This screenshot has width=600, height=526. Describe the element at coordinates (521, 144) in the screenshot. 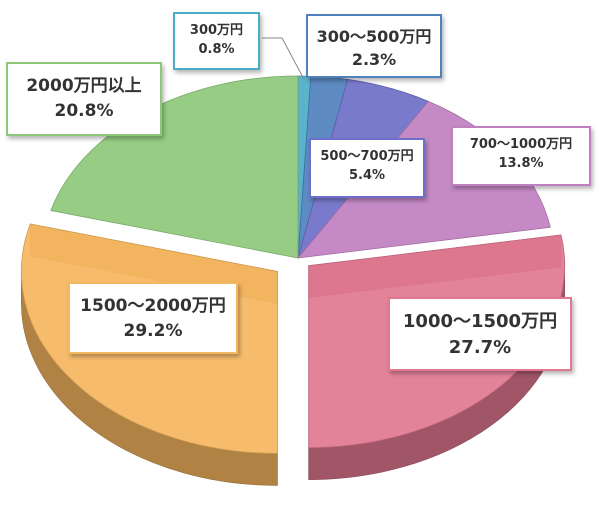

I see `label-700-1000-category: 700〜1000万円` at that location.